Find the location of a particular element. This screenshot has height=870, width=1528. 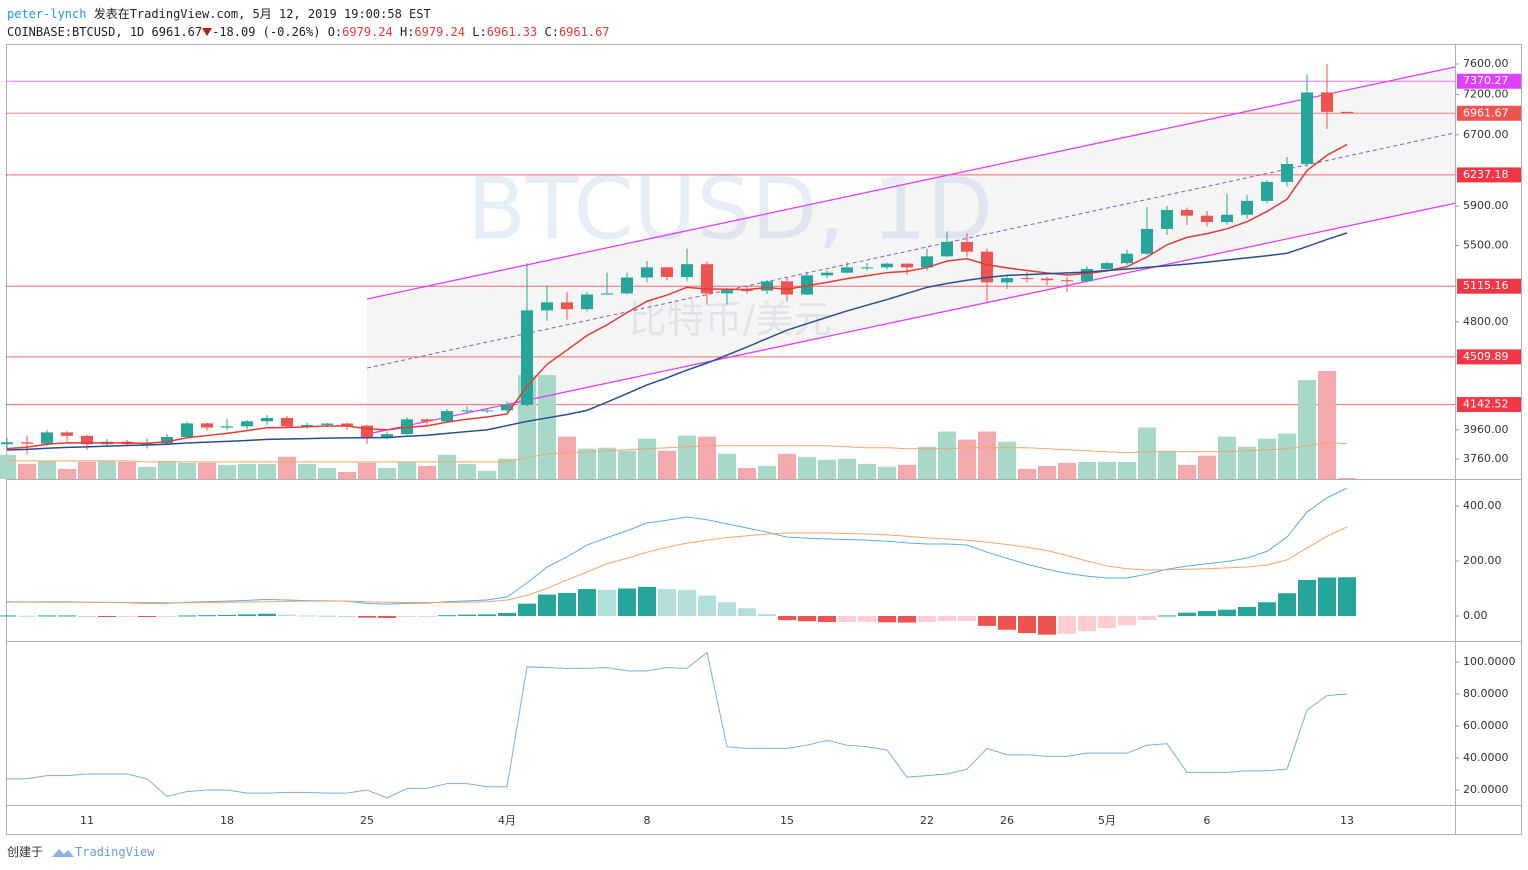

y-tick-label: 3760.00 is located at coordinates (1486, 458).